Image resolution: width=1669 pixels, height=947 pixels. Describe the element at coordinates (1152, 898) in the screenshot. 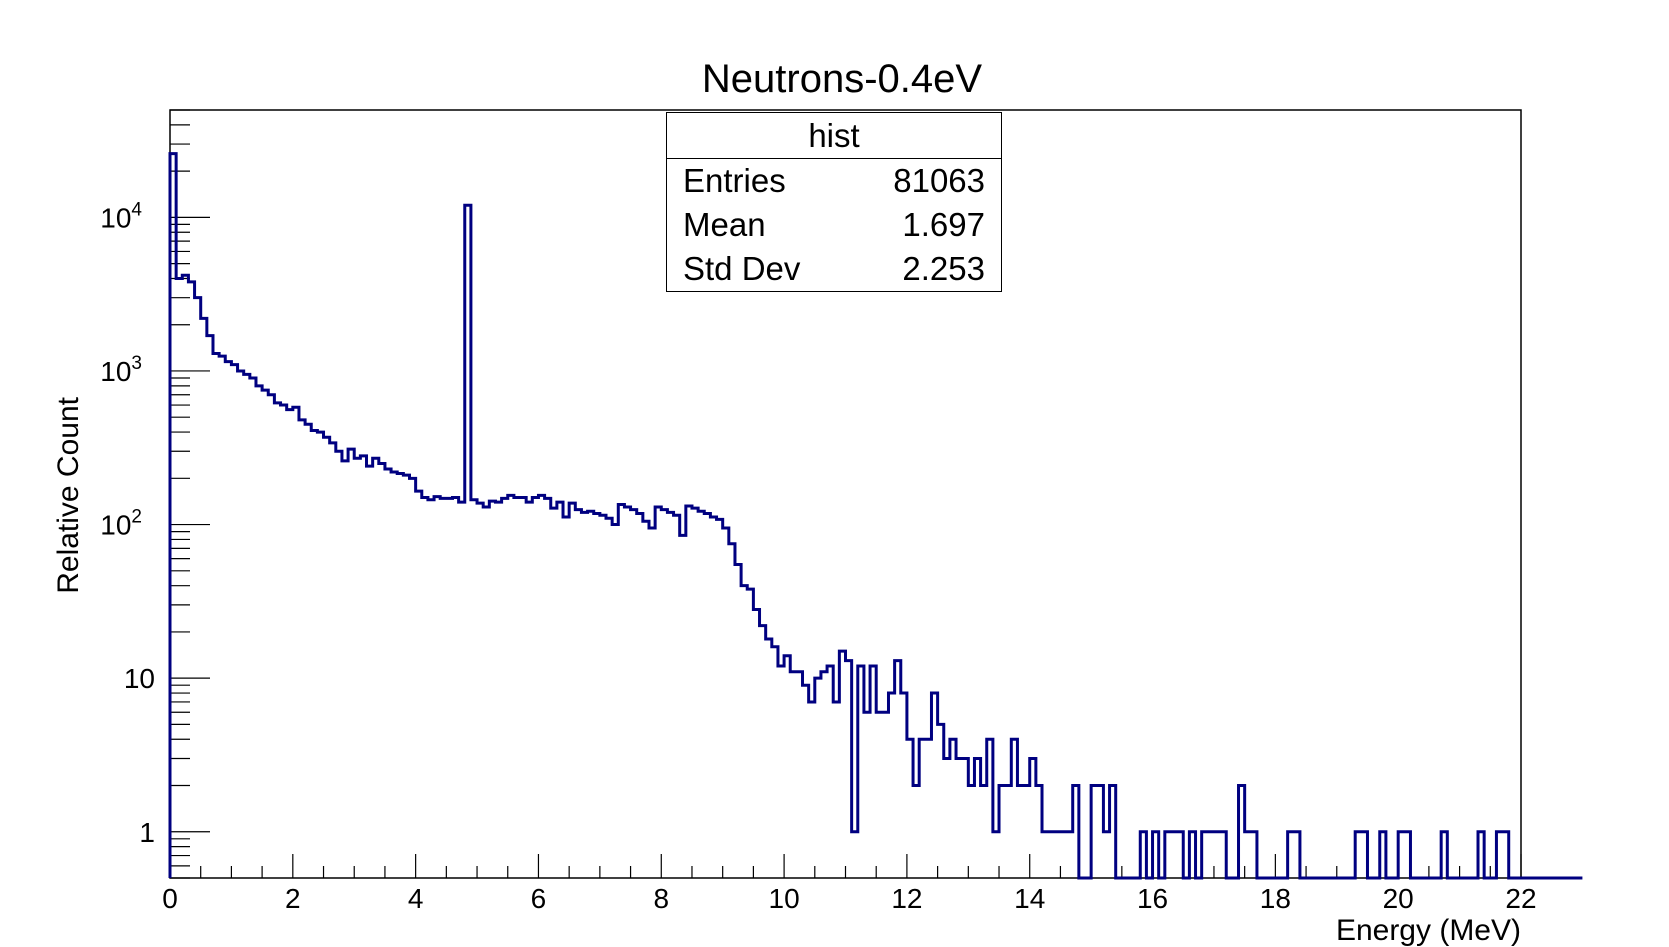

I see `x-tick-label: 16` at that location.